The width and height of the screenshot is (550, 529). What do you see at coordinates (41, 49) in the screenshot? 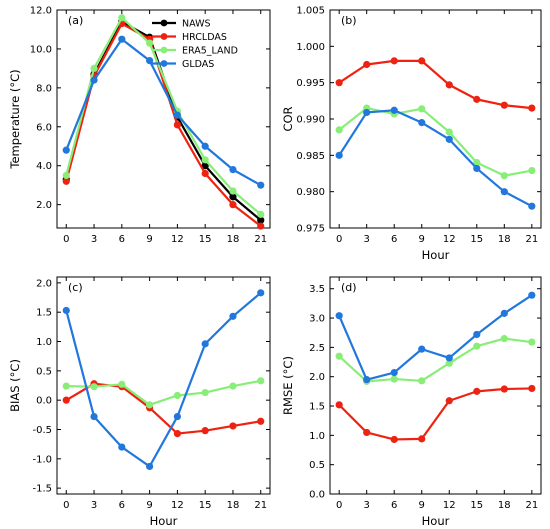
I see `y-tick-label: 10.0` at bounding box center [41, 49].